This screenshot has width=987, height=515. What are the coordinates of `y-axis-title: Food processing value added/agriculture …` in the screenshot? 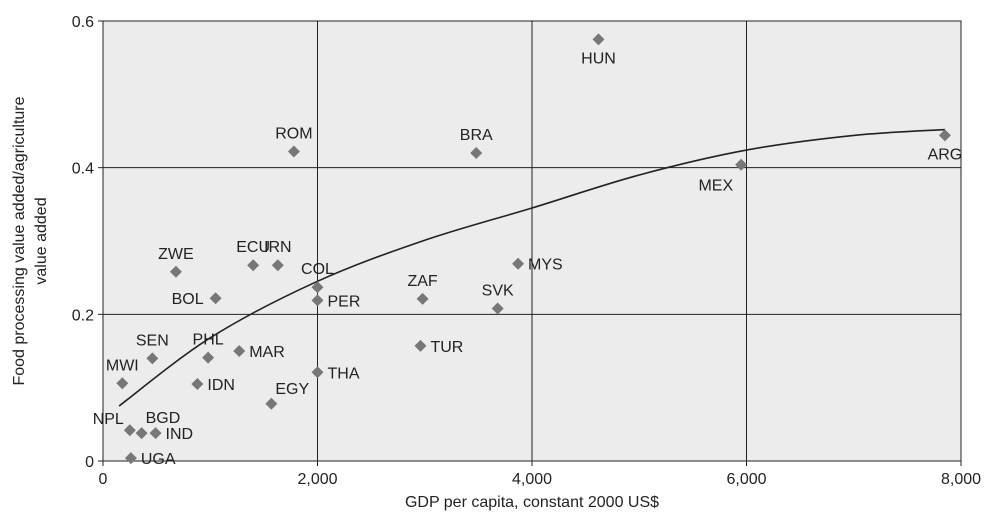 It's located at (30, 240).